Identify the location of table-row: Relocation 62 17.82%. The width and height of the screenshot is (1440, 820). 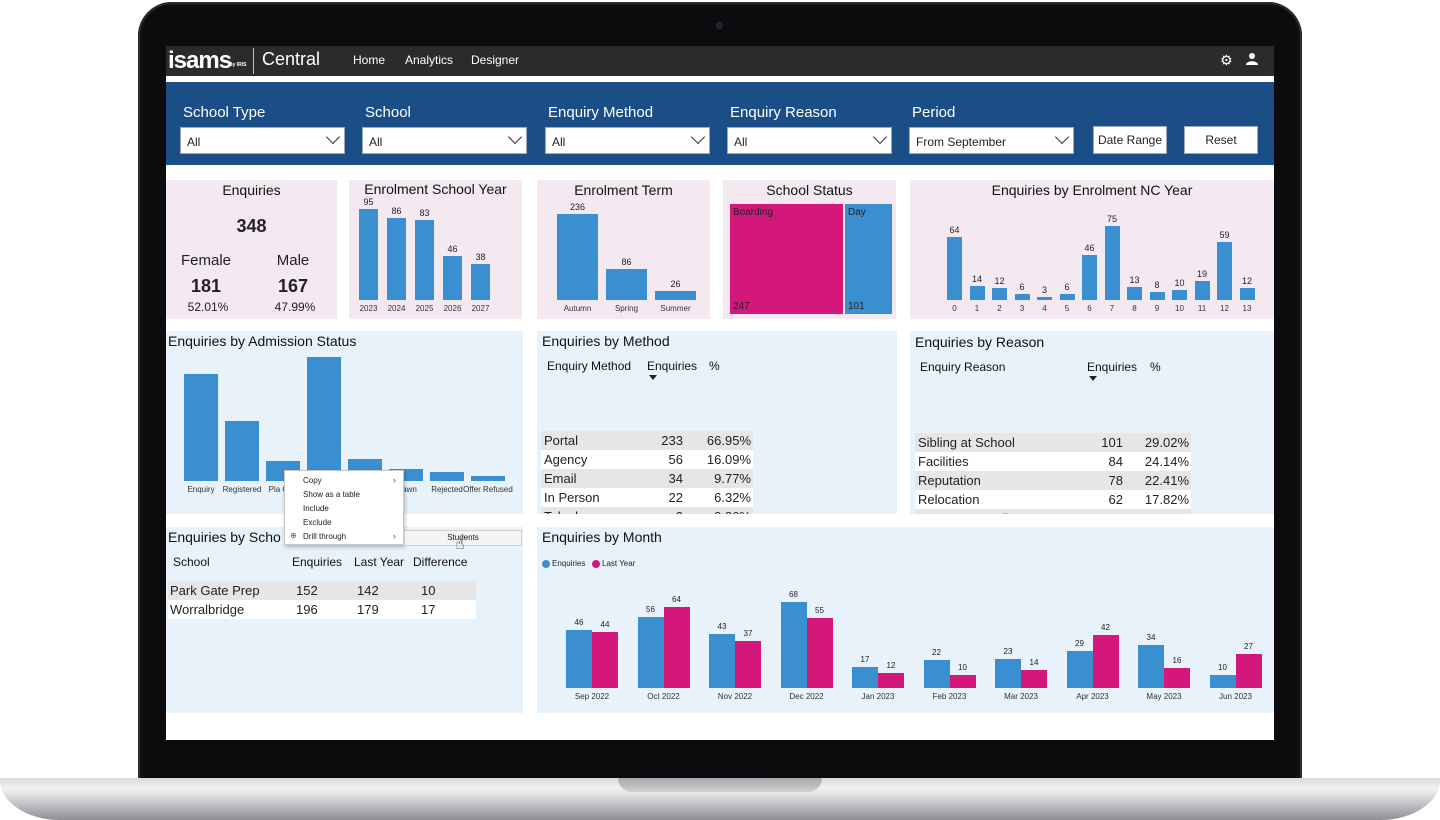
(1053, 499).